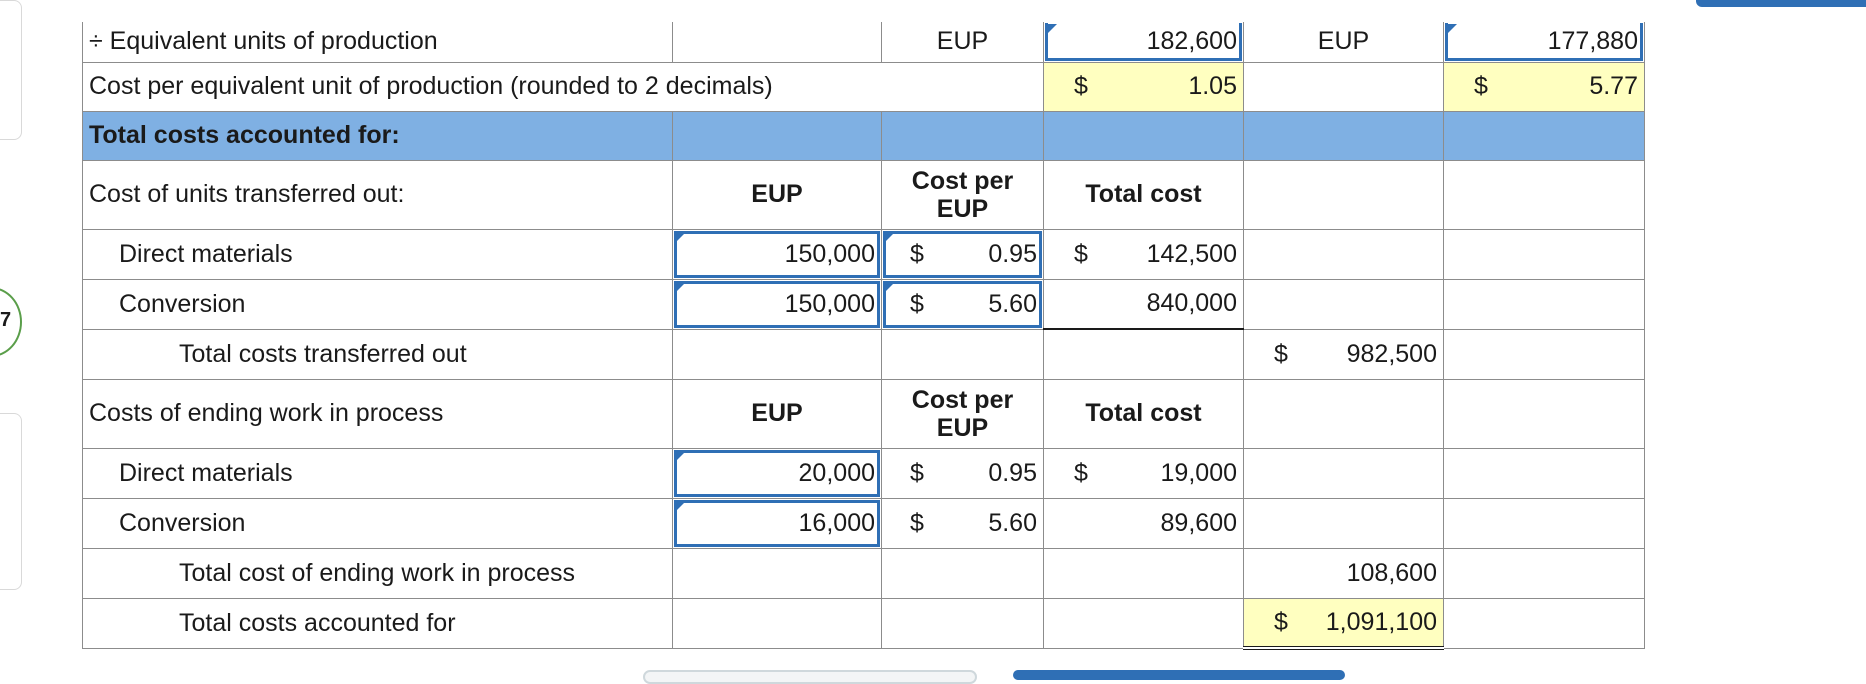  I want to click on total-transferred-cell: $982,500, so click(1343, 354).